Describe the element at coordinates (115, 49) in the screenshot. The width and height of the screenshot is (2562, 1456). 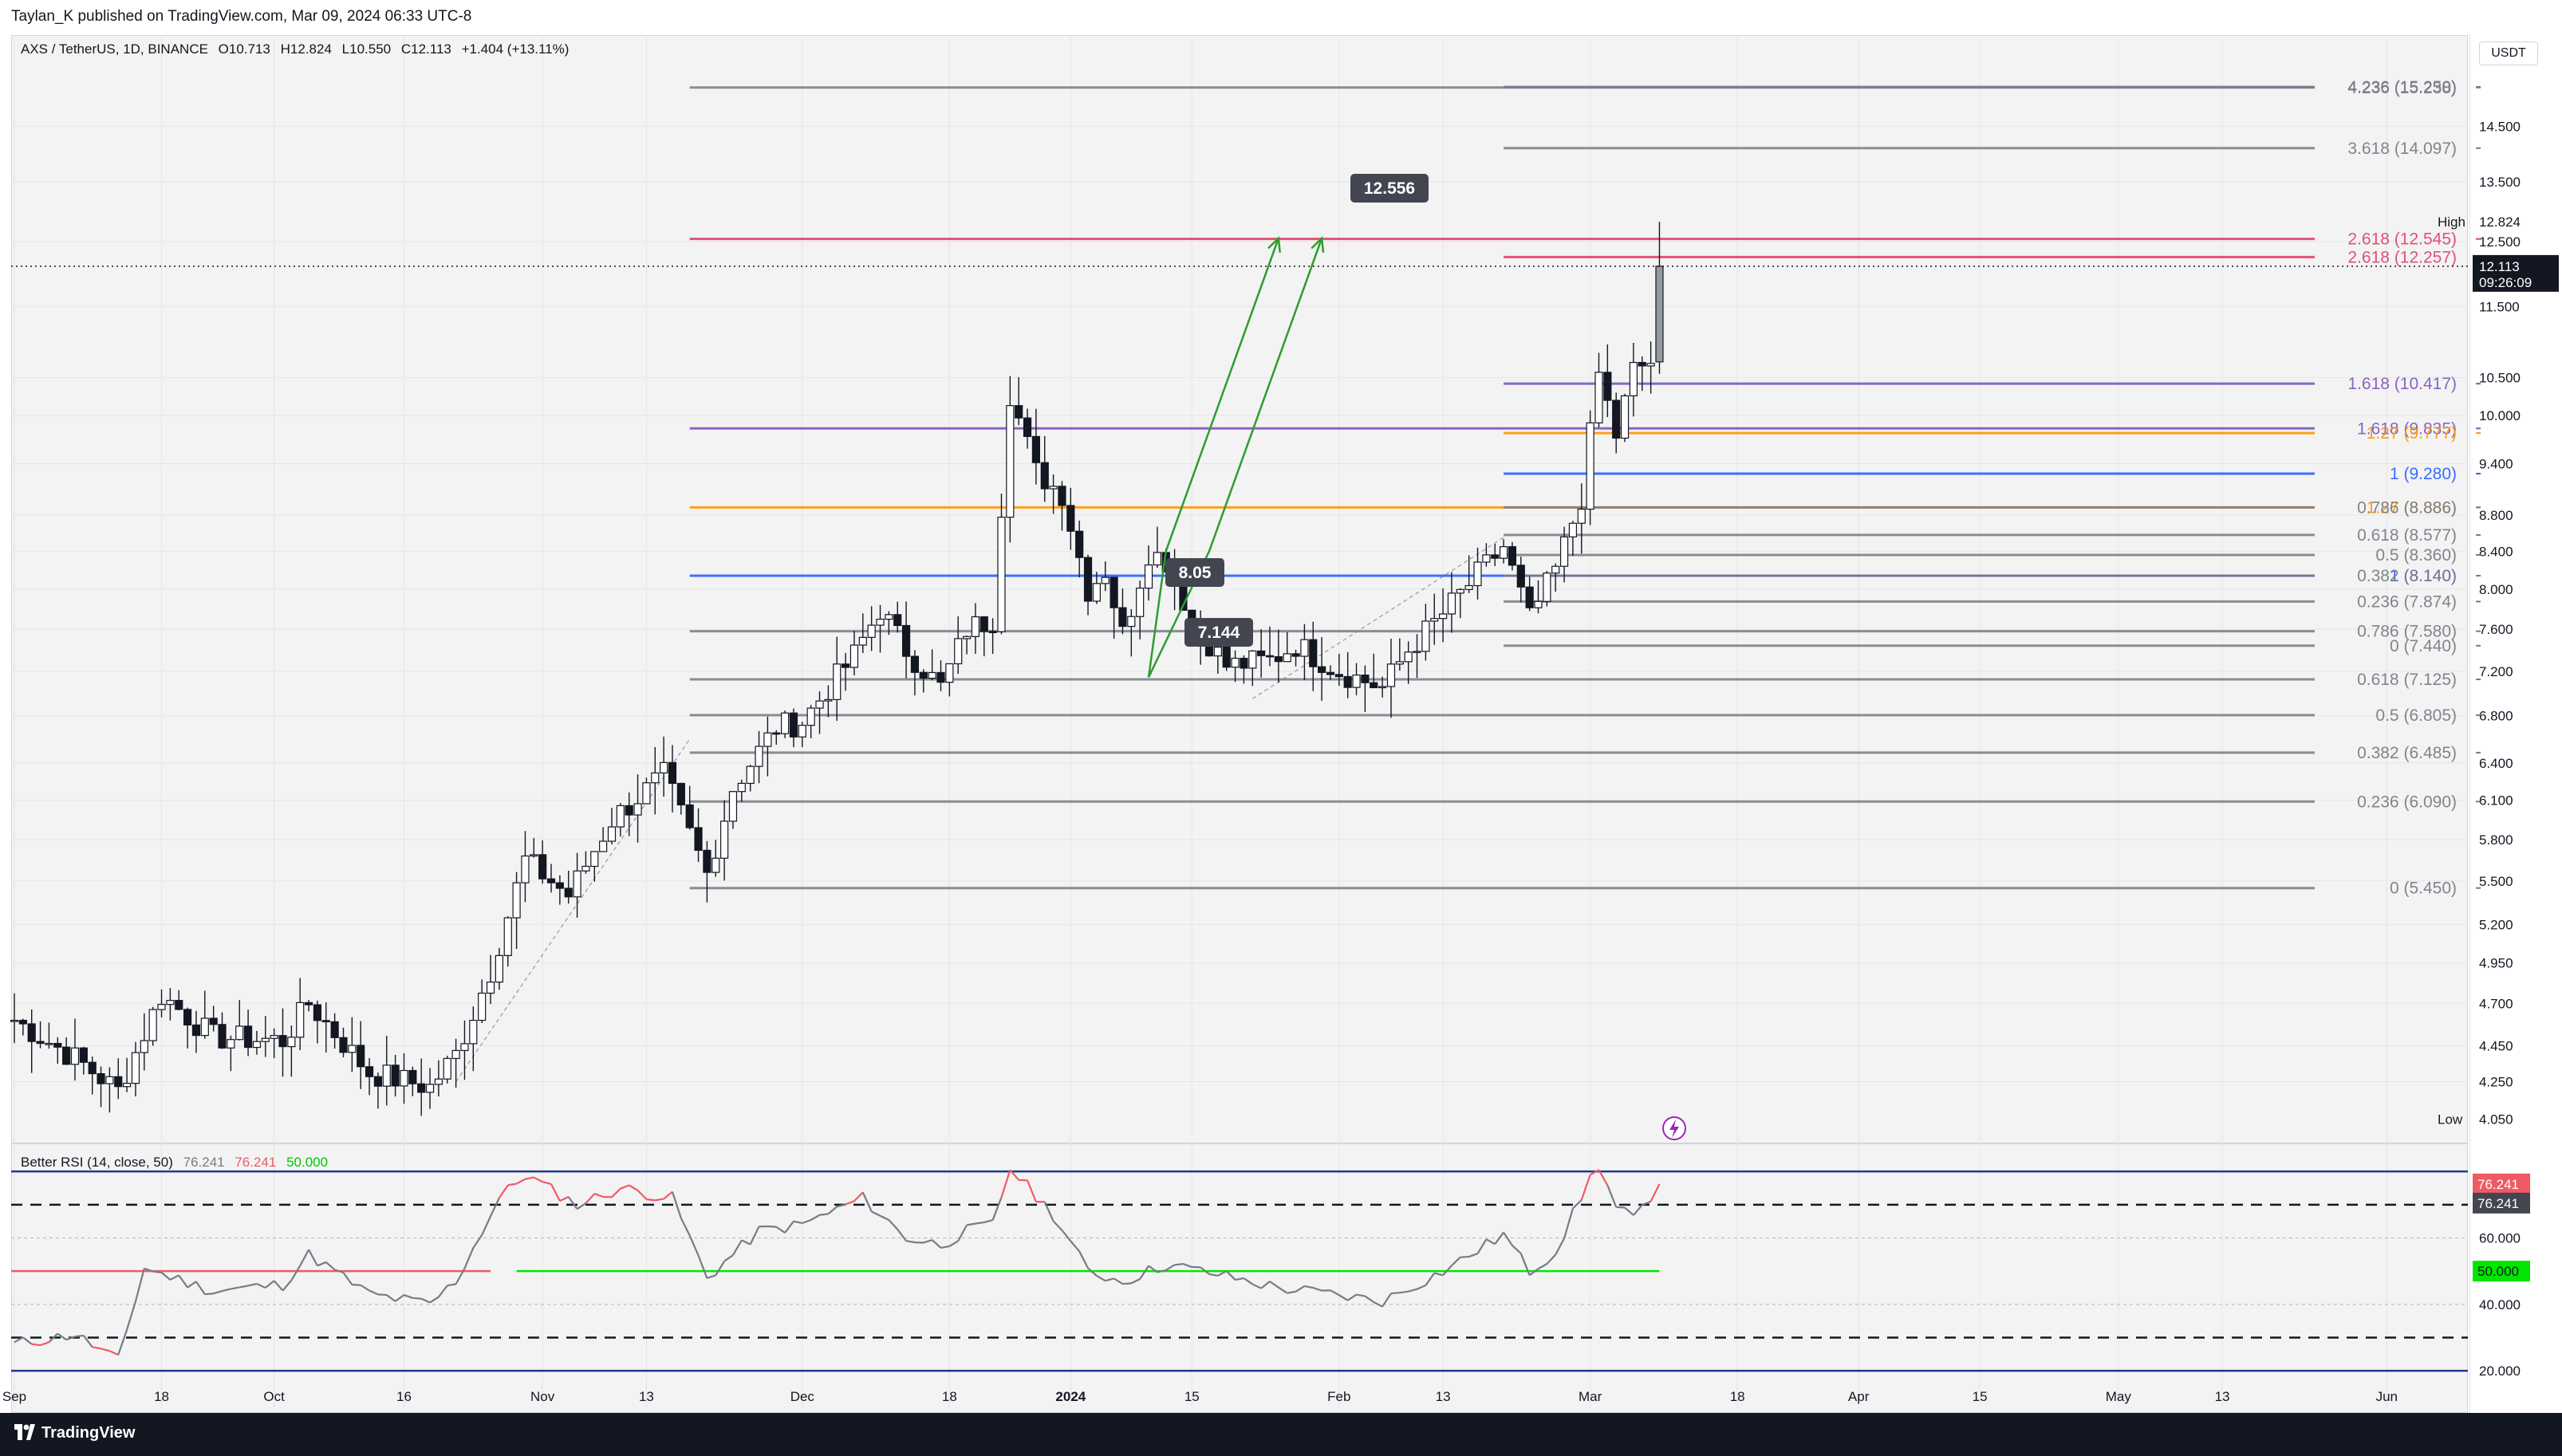
I see `symbol-name: AXS / TetherUS, 1D, BINANCE` at that location.